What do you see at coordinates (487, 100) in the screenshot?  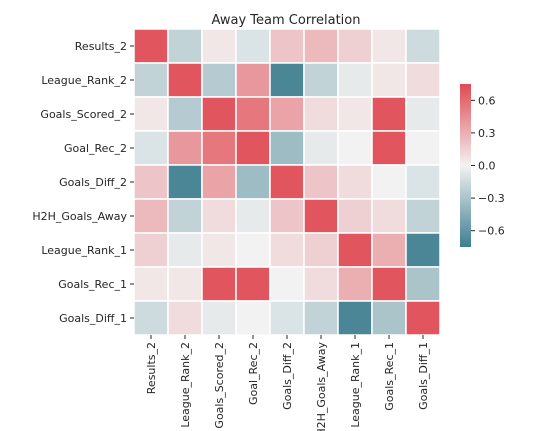 I see `colorbar-tick-label: 0.6` at bounding box center [487, 100].